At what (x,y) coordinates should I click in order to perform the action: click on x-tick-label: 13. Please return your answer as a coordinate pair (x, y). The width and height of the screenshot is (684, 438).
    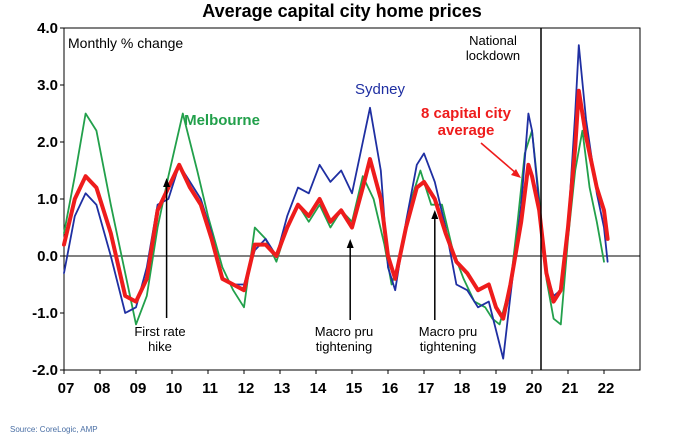
    Looking at the image, I should click on (282, 388).